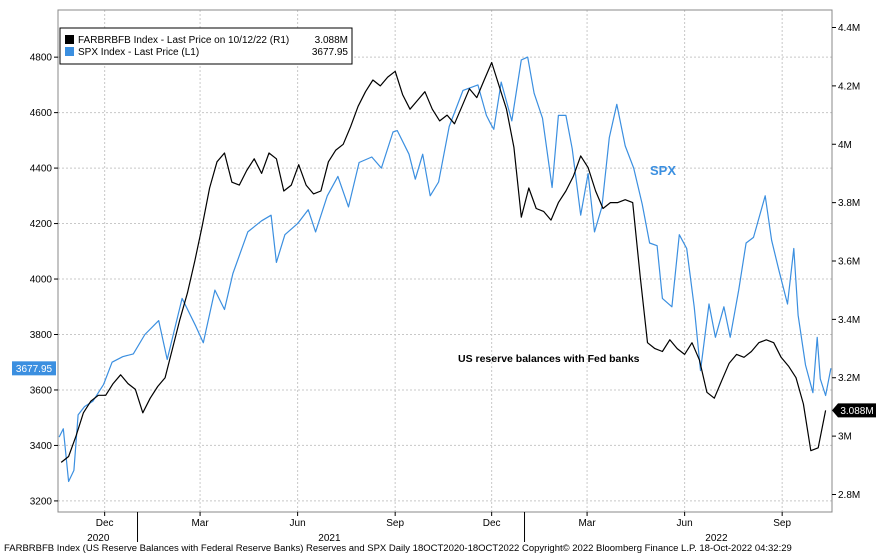 This screenshot has height=558, width=881. What do you see at coordinates (849, 28) in the screenshot?
I see `right-tick-label: 4.4M` at bounding box center [849, 28].